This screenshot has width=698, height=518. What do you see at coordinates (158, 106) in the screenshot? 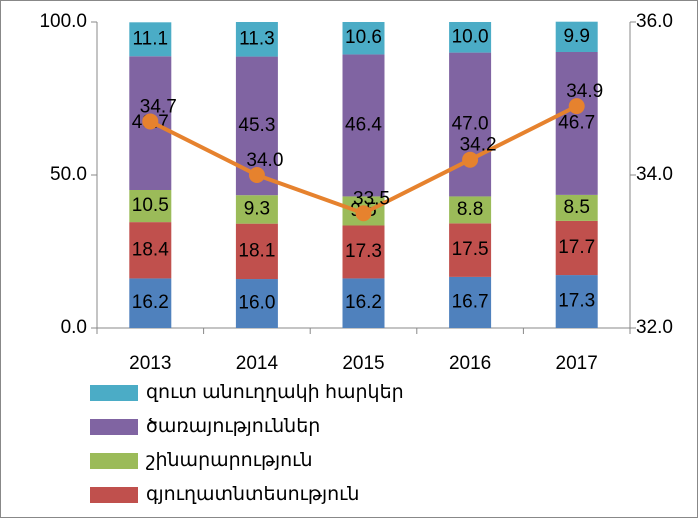
I see `data-label: 34.7` at bounding box center [158, 106].